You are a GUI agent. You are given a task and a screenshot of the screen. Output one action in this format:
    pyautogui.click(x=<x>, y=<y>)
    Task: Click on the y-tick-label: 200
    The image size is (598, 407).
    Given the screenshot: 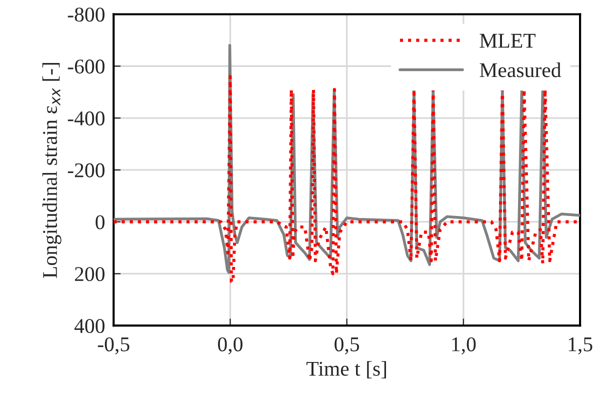 What is the action you would take?
    pyautogui.click(x=89, y=274)
    